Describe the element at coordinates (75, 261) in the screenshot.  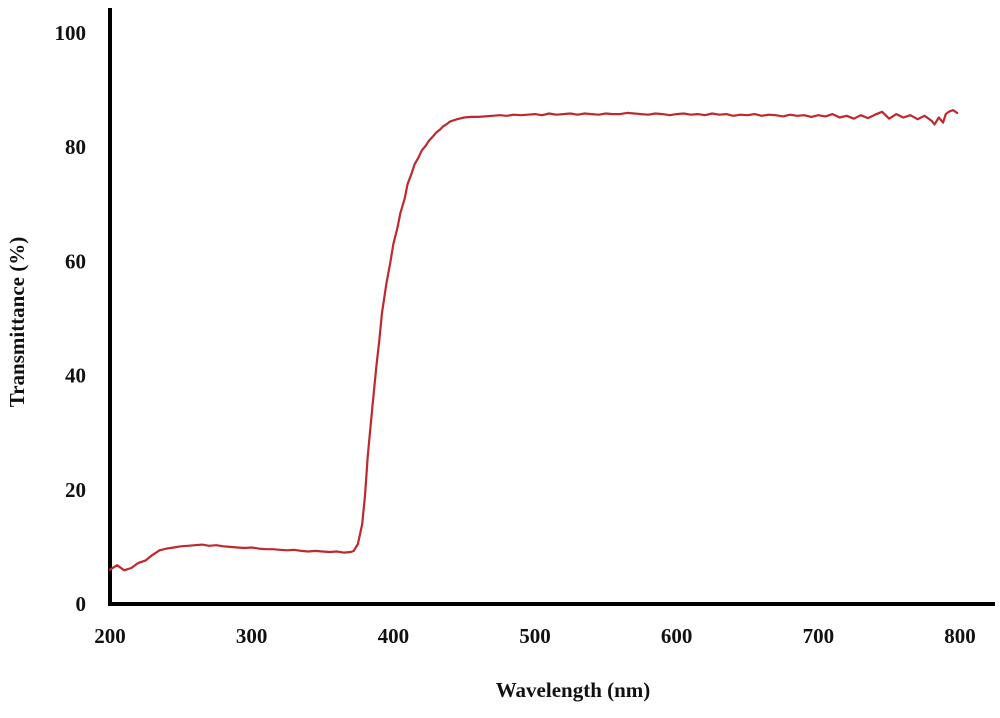
I see `y-tick-label: 60` at that location.